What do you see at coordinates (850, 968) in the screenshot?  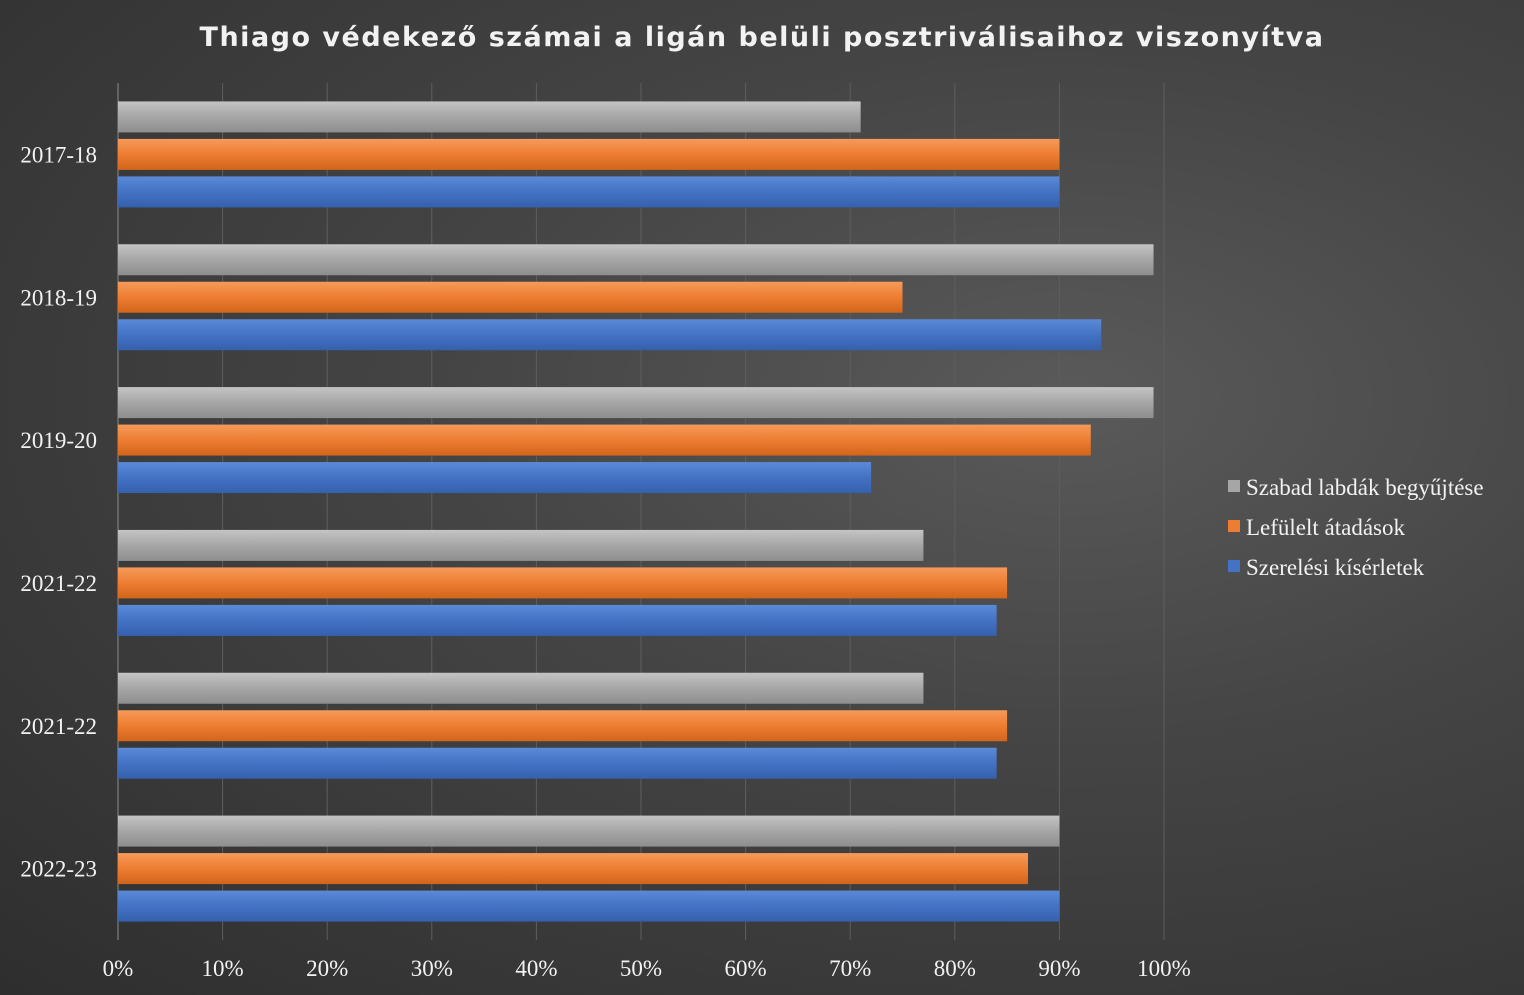 I see `x-tick-label: 70%` at bounding box center [850, 968].